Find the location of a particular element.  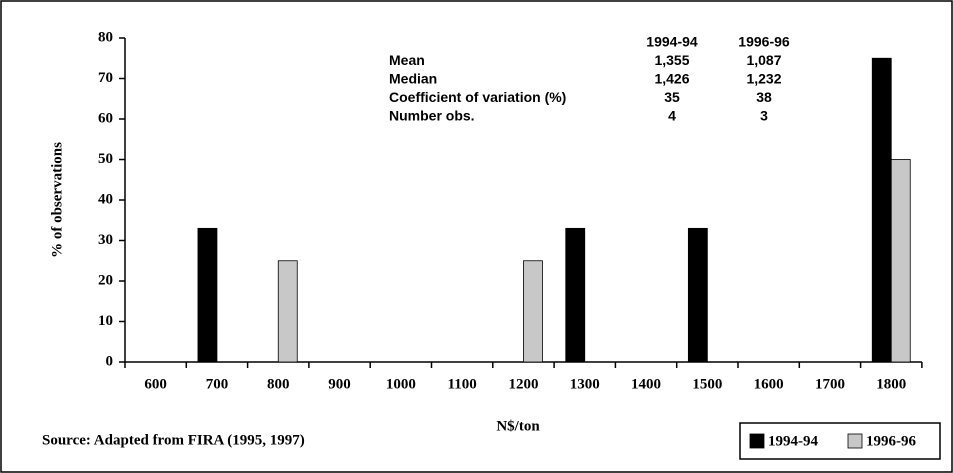

x-tick-label: 1100 is located at coordinates (462, 384).